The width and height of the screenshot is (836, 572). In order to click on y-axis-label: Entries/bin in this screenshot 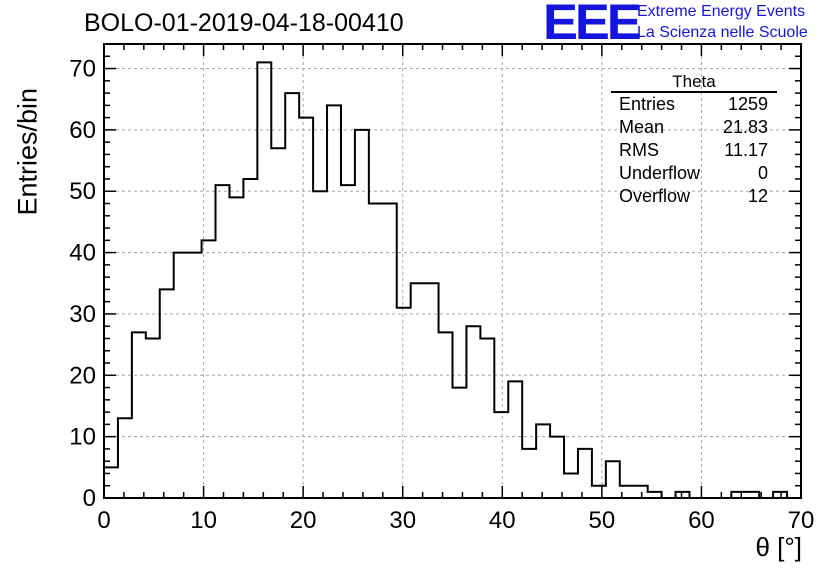, I will do `click(28, 152)`.